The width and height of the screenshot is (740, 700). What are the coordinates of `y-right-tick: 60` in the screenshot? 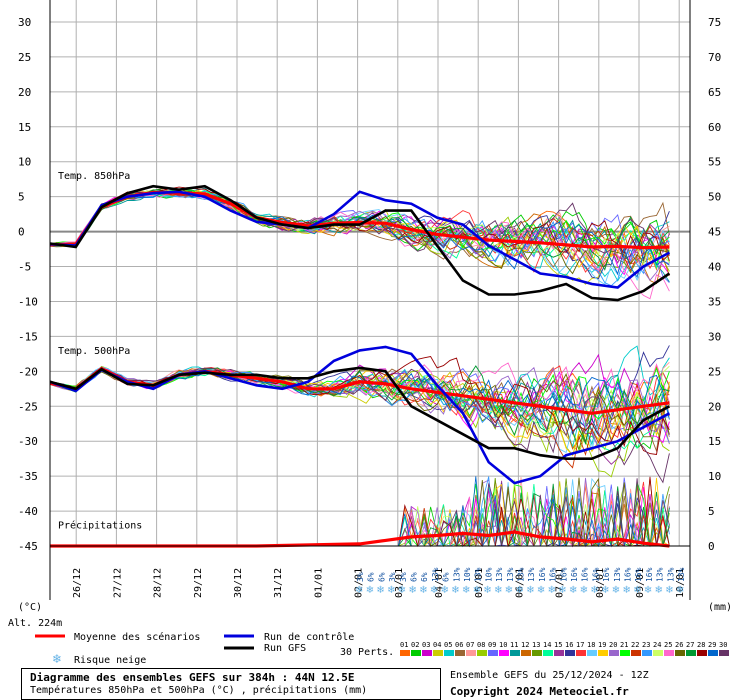 It's located at (714, 127).